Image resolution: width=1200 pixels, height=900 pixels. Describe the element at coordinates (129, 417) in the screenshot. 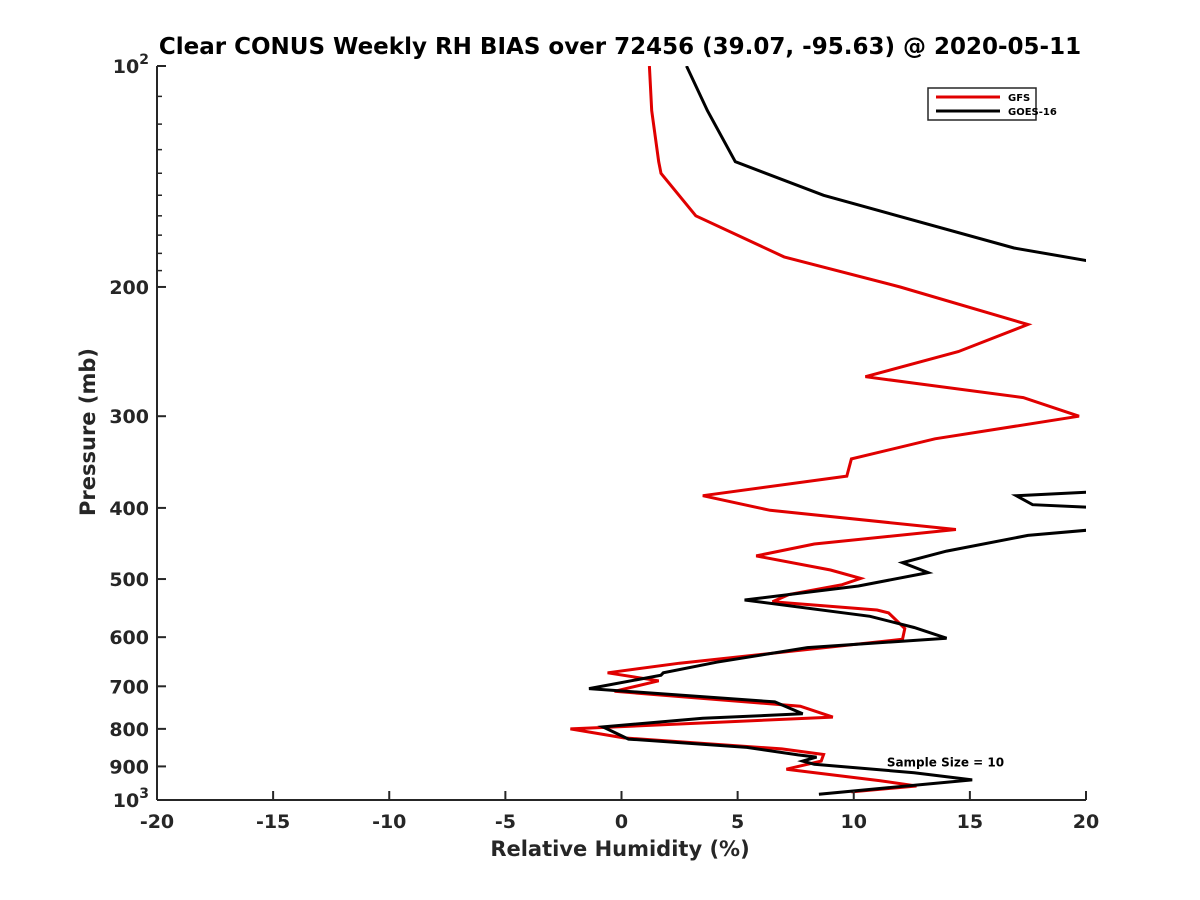

I see `y-tick-label: 300` at that location.